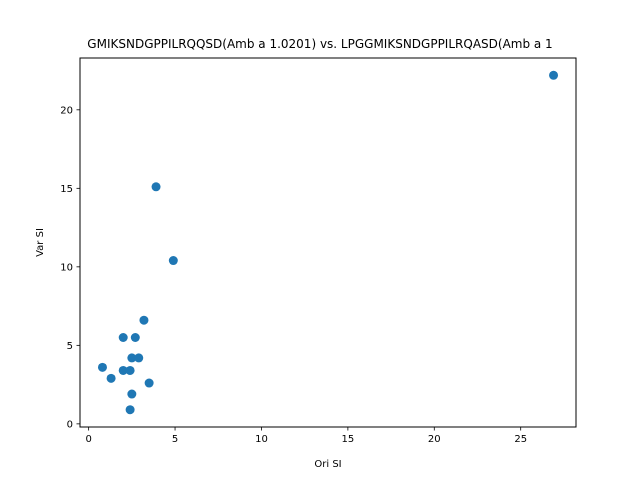 The image size is (640, 480). Describe the element at coordinates (434, 439) in the screenshot. I see `x-tick-label: 20` at that location.